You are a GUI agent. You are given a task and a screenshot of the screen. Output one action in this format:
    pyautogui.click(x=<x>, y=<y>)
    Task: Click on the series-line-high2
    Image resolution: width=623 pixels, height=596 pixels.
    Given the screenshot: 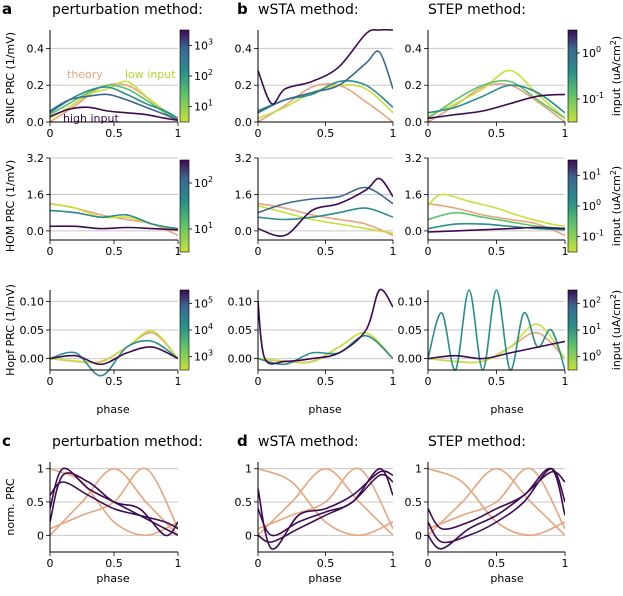 What is the action you would take?
    pyautogui.click(x=325, y=508)
    